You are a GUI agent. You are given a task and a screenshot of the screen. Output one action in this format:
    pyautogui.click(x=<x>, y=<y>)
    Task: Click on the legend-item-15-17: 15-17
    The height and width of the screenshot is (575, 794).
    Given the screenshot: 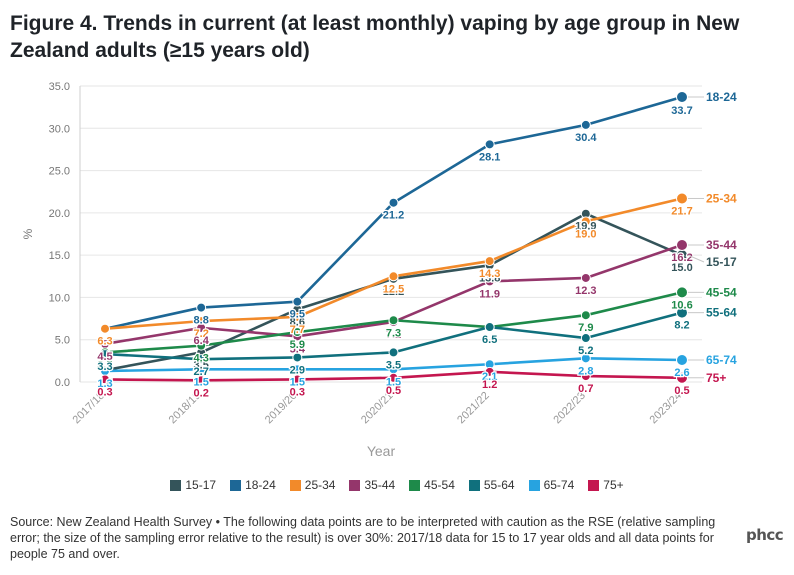 What is the action you would take?
    pyautogui.click(x=193, y=485)
    